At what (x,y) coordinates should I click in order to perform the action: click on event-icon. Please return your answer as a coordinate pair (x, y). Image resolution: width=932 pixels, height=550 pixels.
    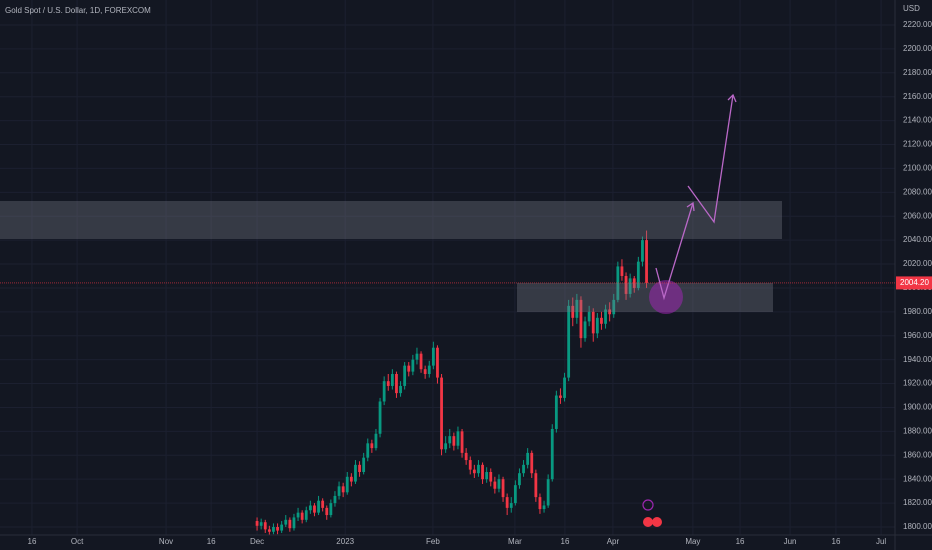
    Looking at the image, I should click on (648, 505).